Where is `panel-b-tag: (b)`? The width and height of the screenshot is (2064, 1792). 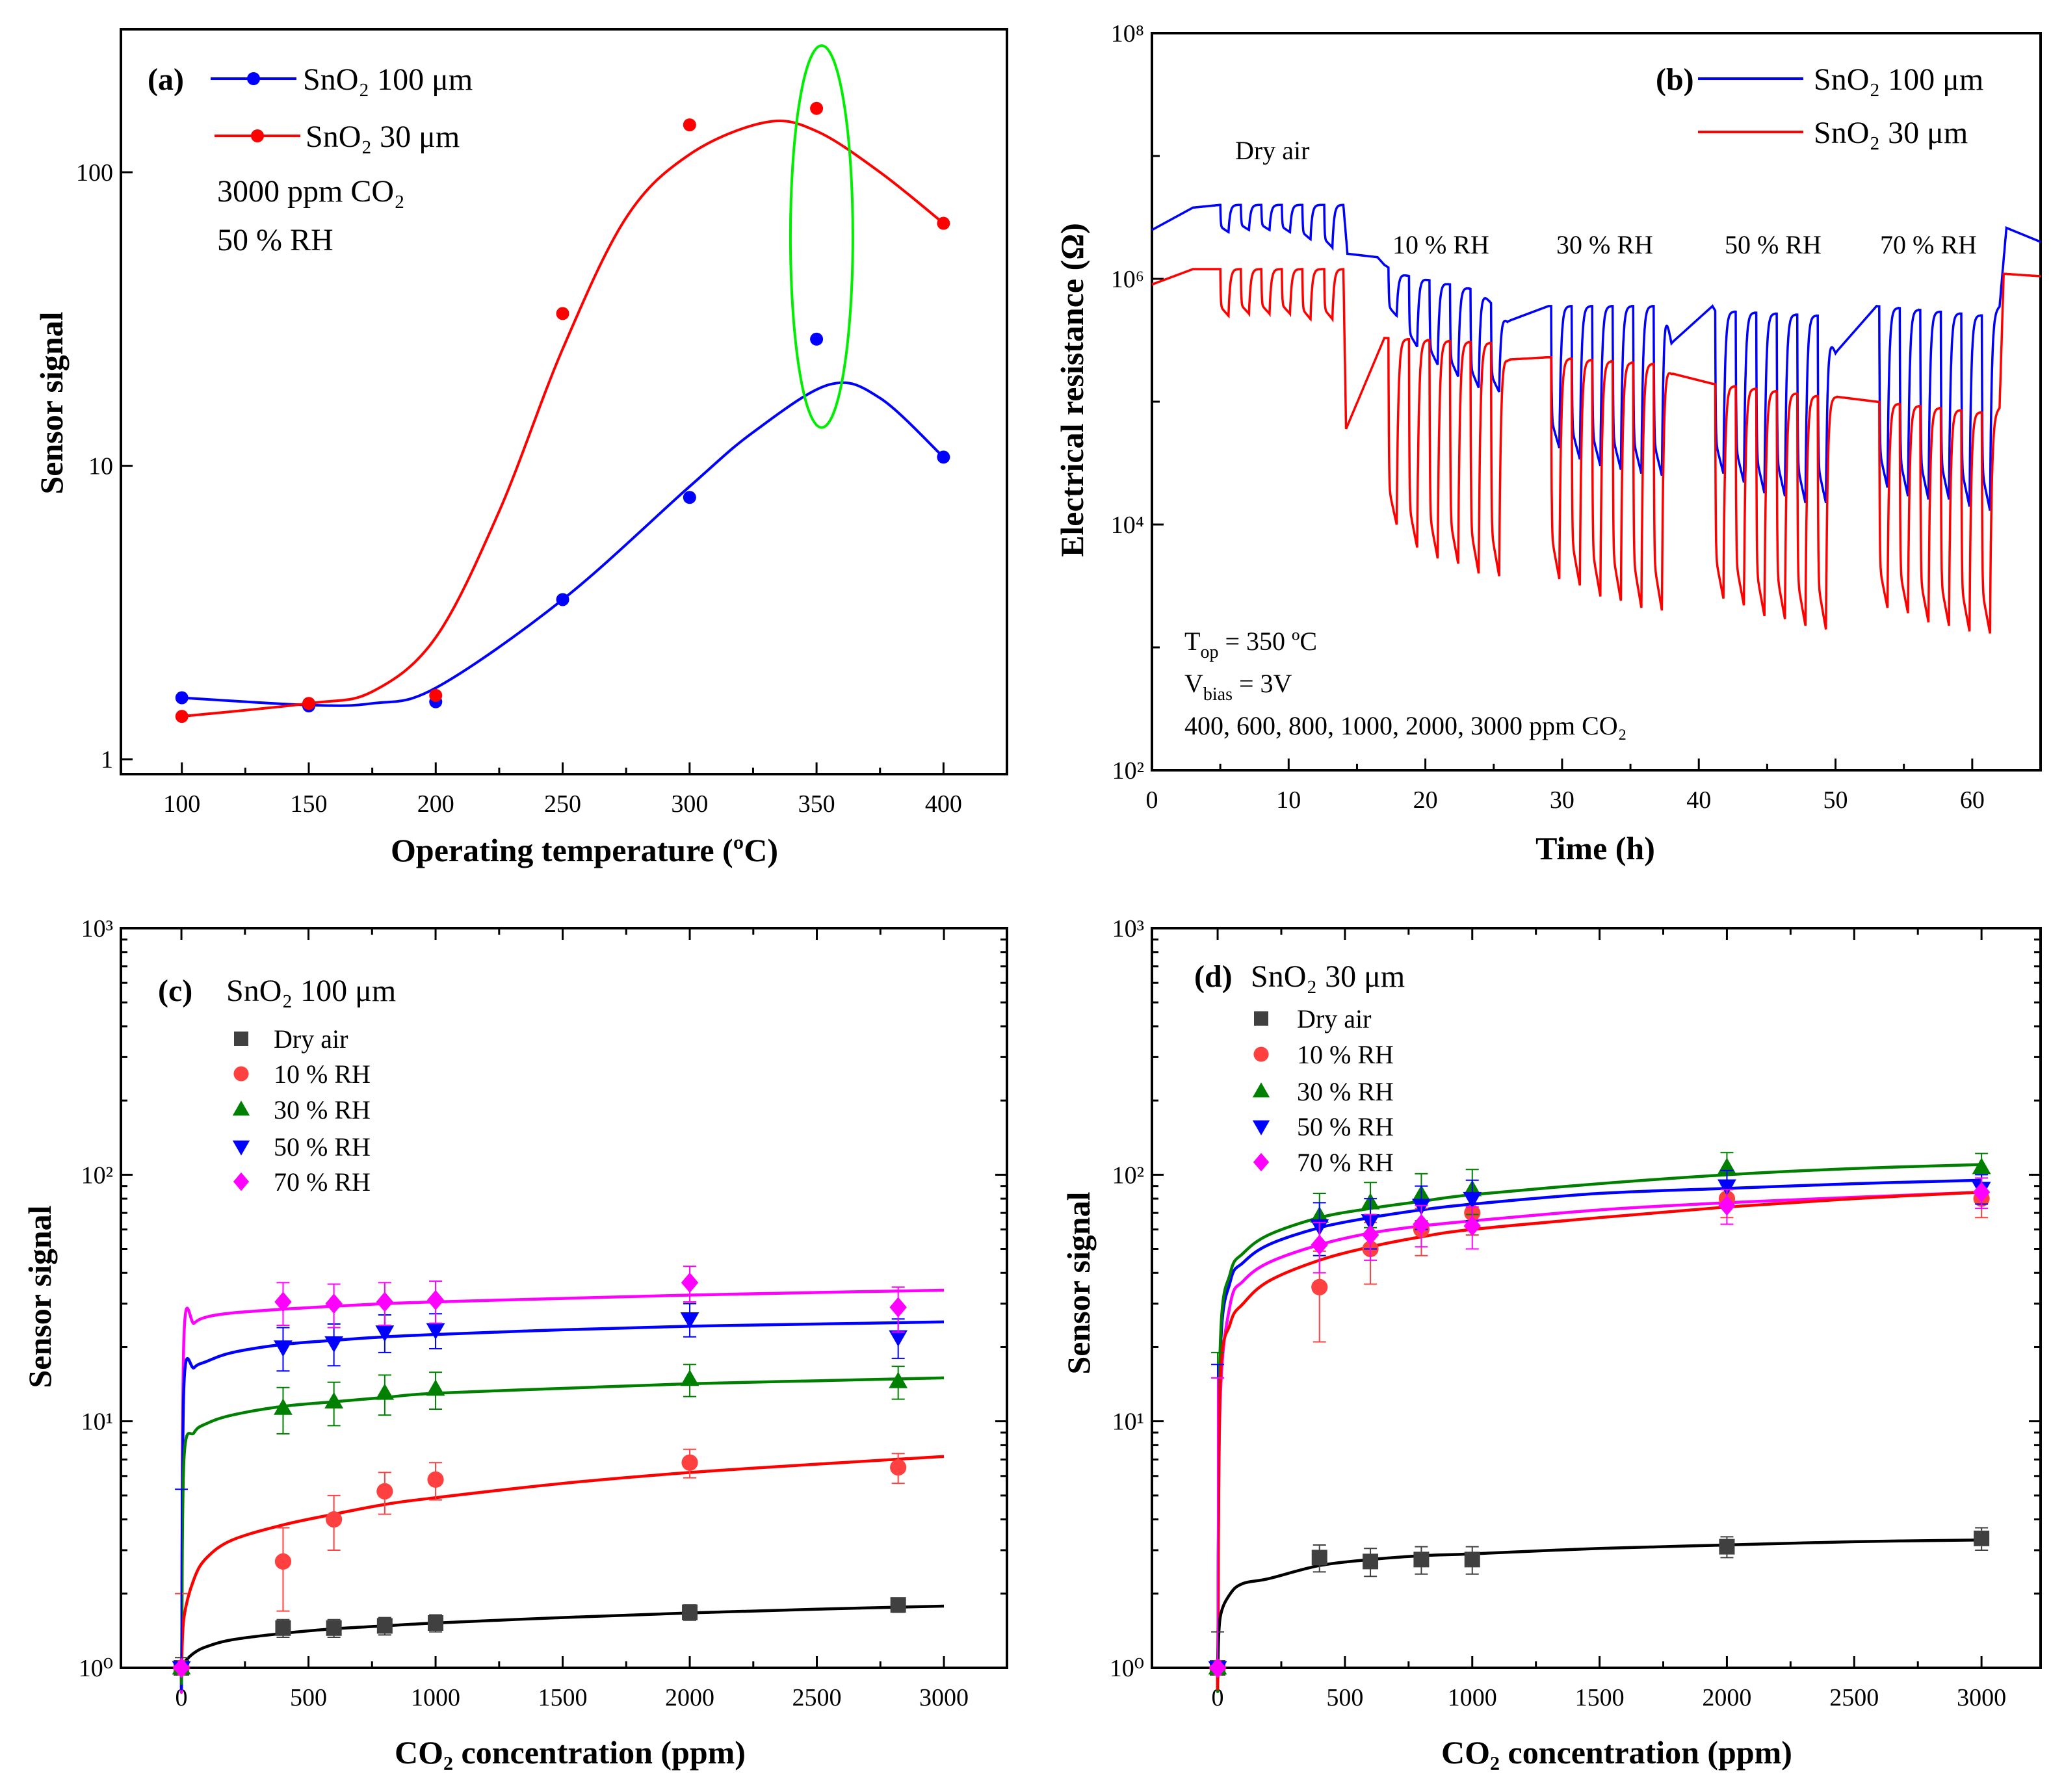 panel-b-tag: (b) is located at coordinates (1675, 79).